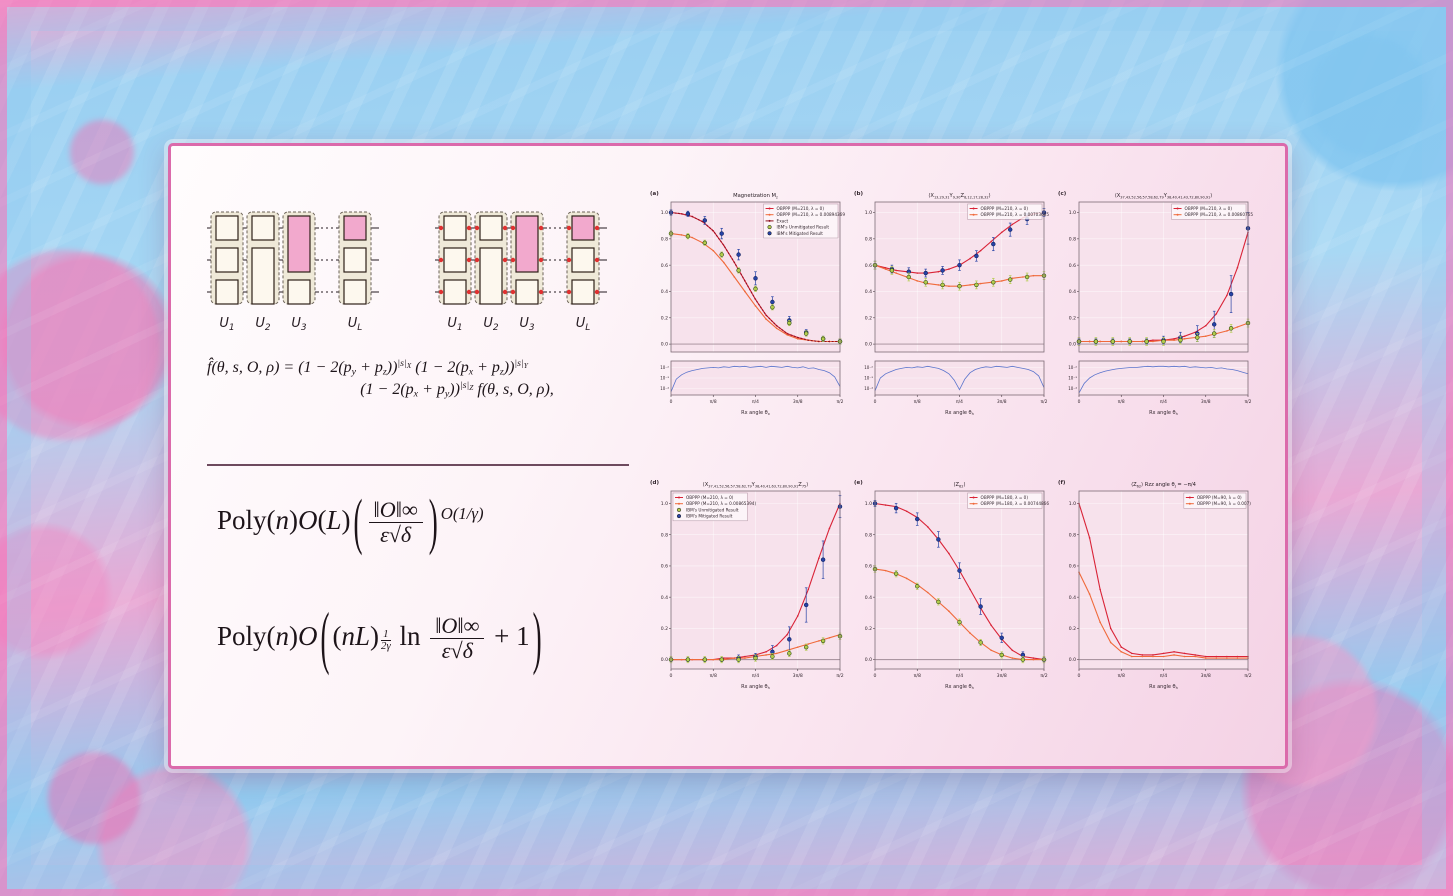 This screenshot has height=896, width=1453. I want to click on svg-text: ⟨Z62⟩, so click(959, 485).